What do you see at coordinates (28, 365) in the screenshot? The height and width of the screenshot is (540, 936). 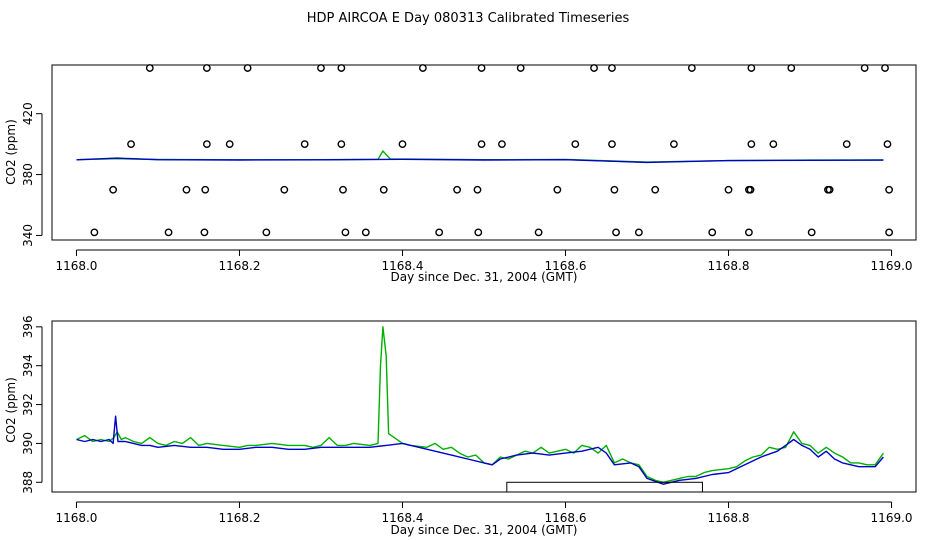 I see `bottom-y-tick-label: 394` at bounding box center [28, 365].